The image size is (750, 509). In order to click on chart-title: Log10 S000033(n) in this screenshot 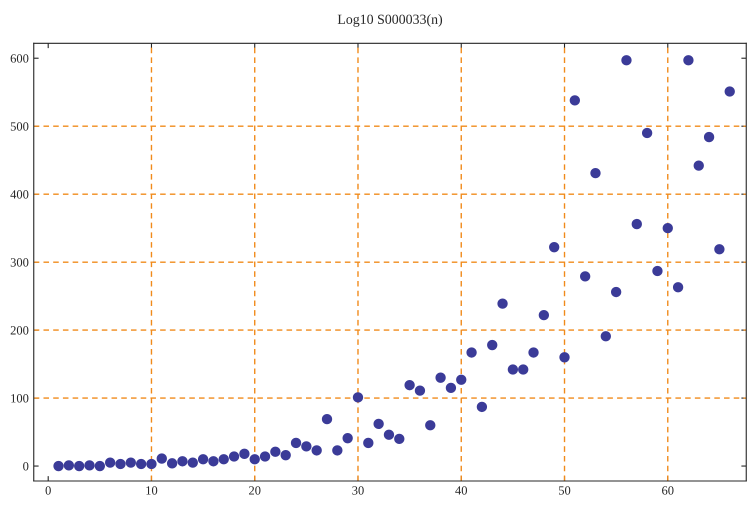, I will do `click(390, 20)`.